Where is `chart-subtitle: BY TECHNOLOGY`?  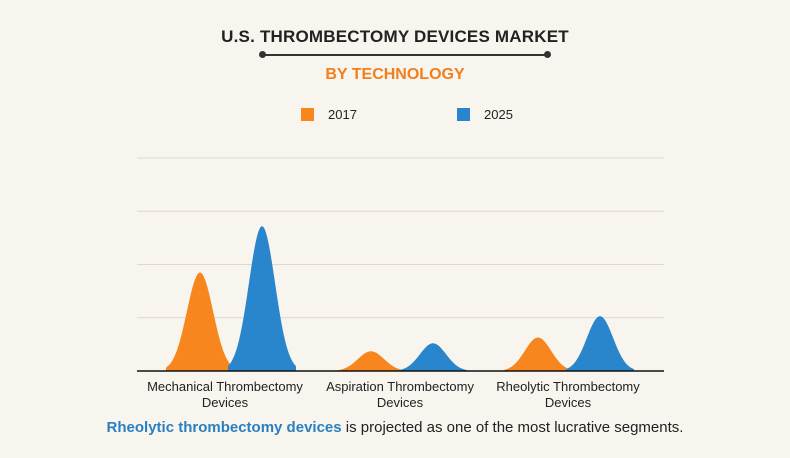
chart-subtitle: BY TECHNOLOGY is located at coordinates (395, 74).